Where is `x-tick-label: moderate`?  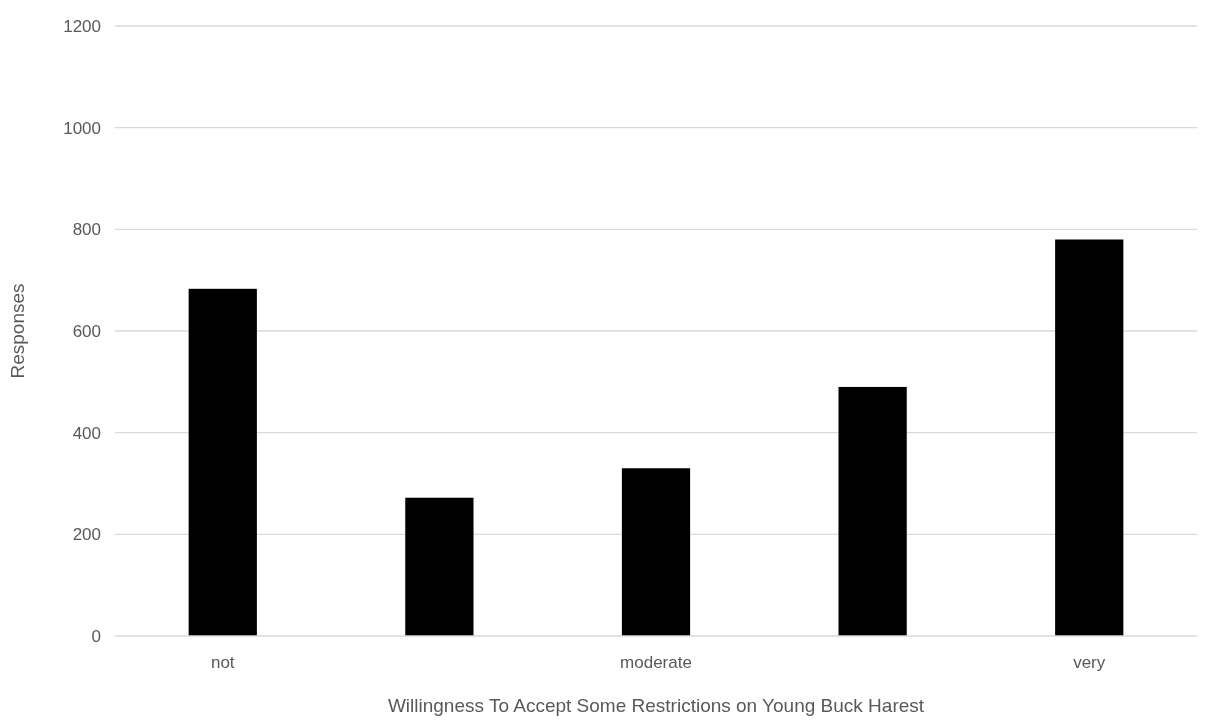 x-tick-label: moderate is located at coordinates (656, 662).